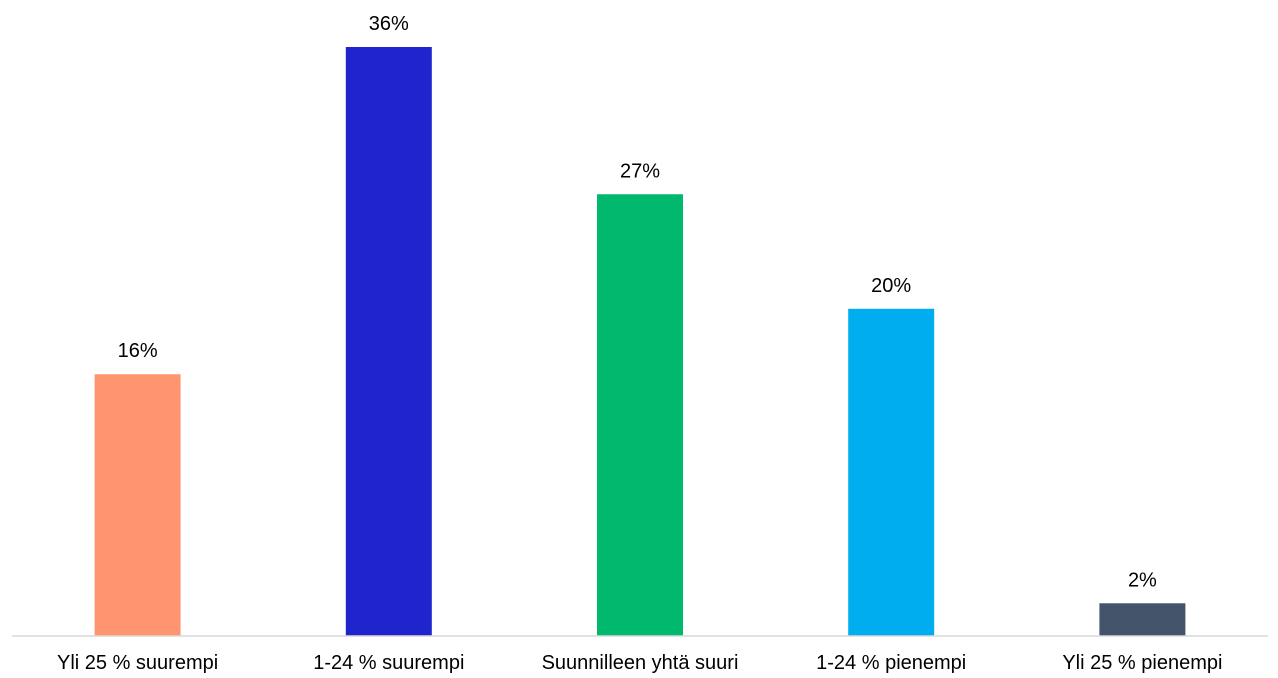  Describe the element at coordinates (1142, 580) in the screenshot. I see `value-label-4: 2%` at that location.